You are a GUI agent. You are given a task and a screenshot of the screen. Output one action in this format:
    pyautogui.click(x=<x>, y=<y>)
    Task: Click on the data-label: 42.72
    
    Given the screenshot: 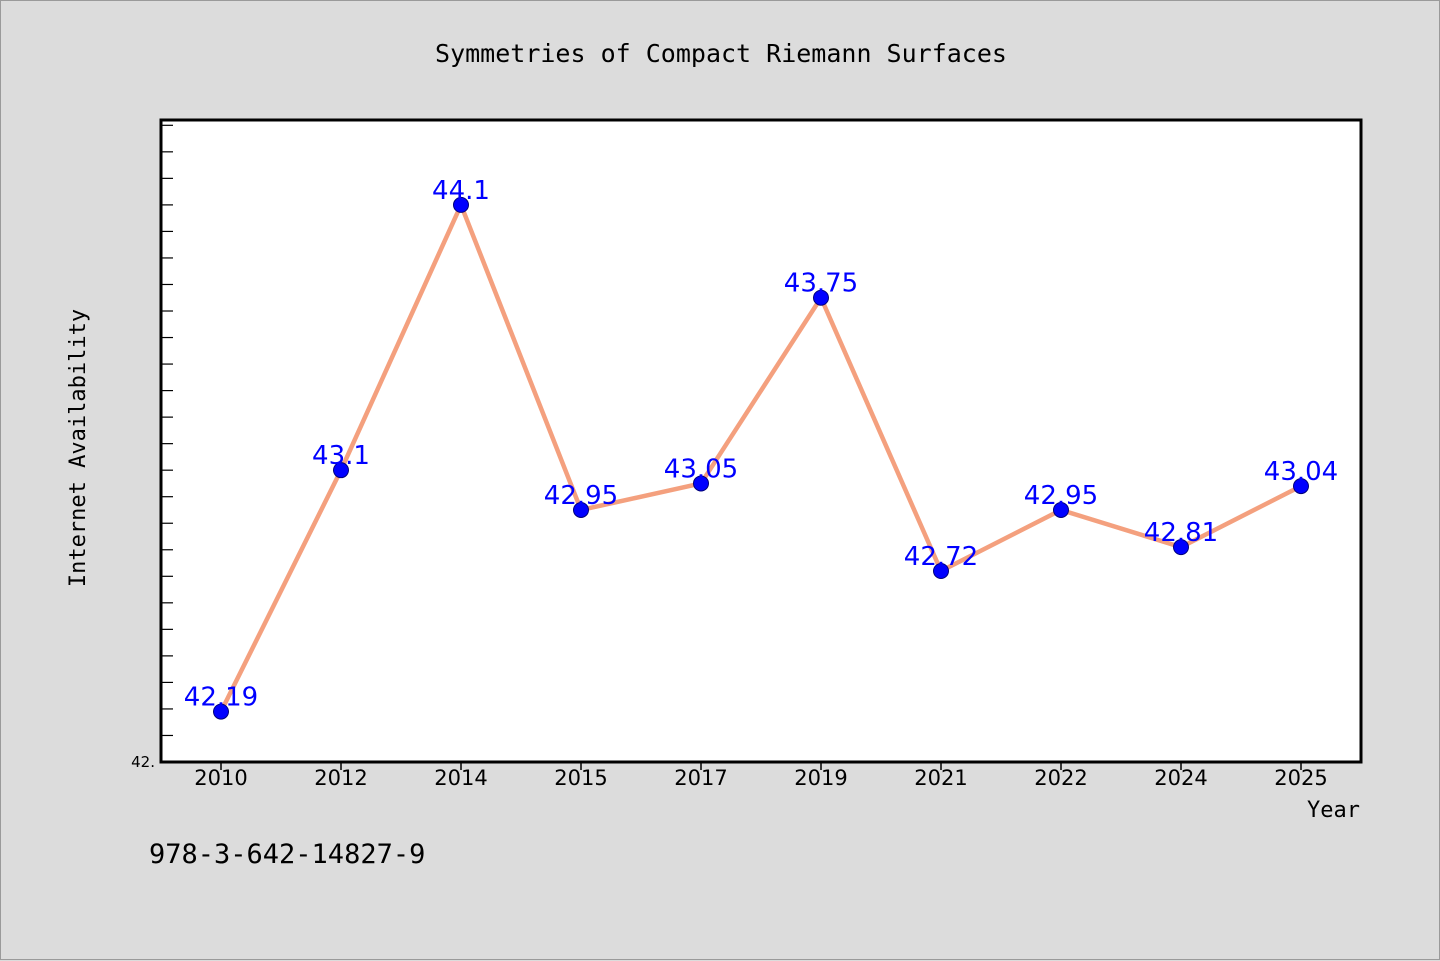 What is the action you would take?
    pyautogui.click(x=941, y=557)
    